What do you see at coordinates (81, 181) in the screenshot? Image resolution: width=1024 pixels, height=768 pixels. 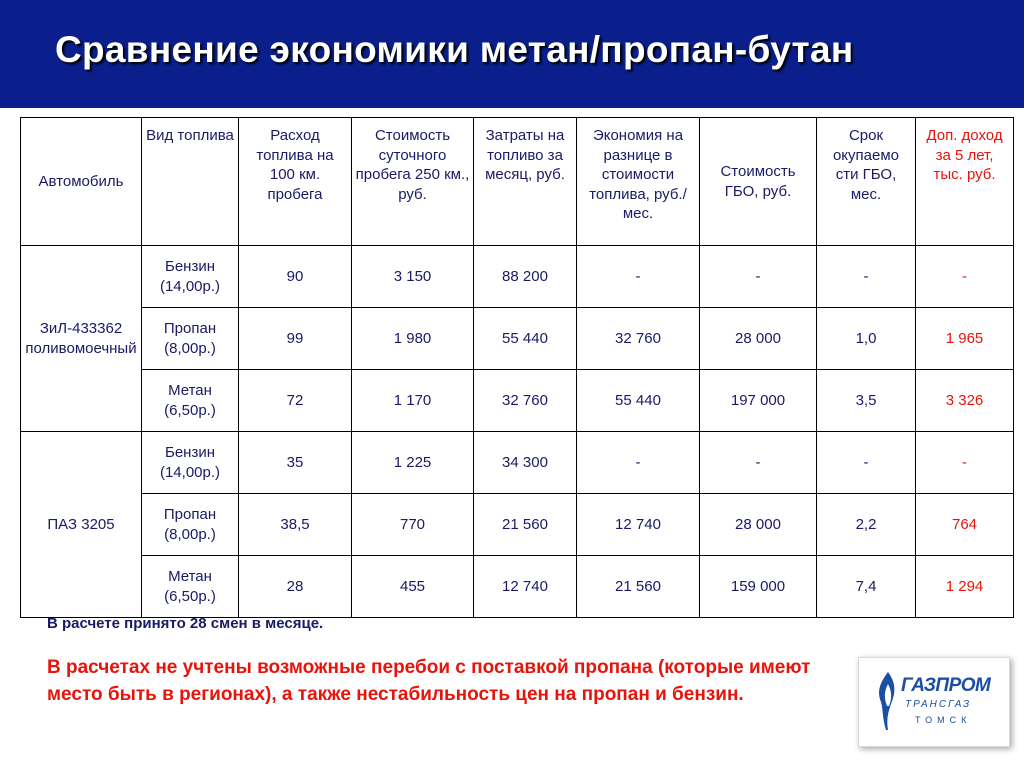 I see `header-vehicle: Автомобиль` at bounding box center [81, 181].